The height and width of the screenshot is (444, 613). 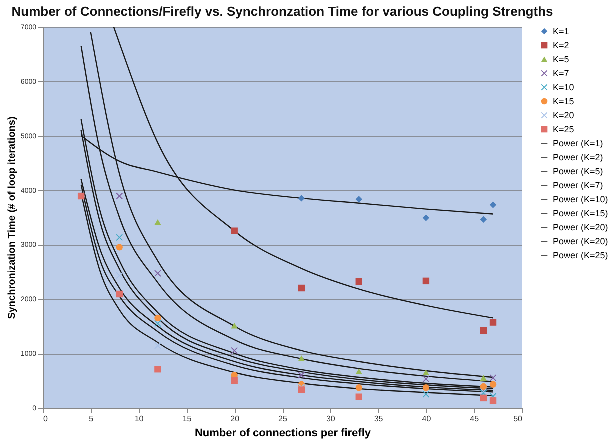 What do you see at coordinates (563, 101) in the screenshot?
I see `legend-label: K=15` at bounding box center [563, 101].